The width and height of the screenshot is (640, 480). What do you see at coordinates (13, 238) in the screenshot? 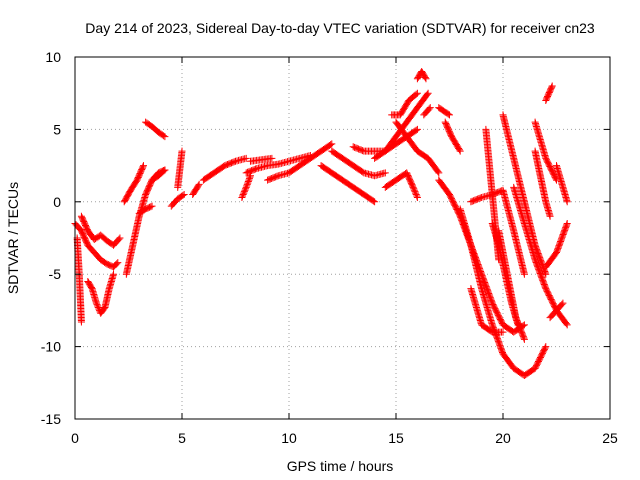
I see `y-axis-label: SDTVAR / TECUs` at bounding box center [13, 238].